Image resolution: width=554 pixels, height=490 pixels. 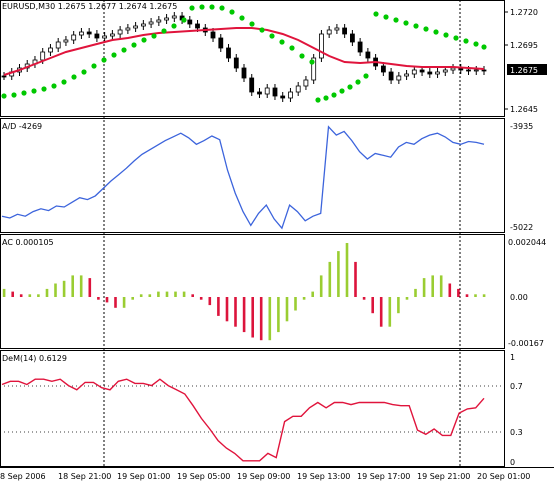 What do you see at coordinates (34, 358) in the screenshot?
I see `dem-panel-label: DeM(14) 0.6129` at bounding box center [34, 358].